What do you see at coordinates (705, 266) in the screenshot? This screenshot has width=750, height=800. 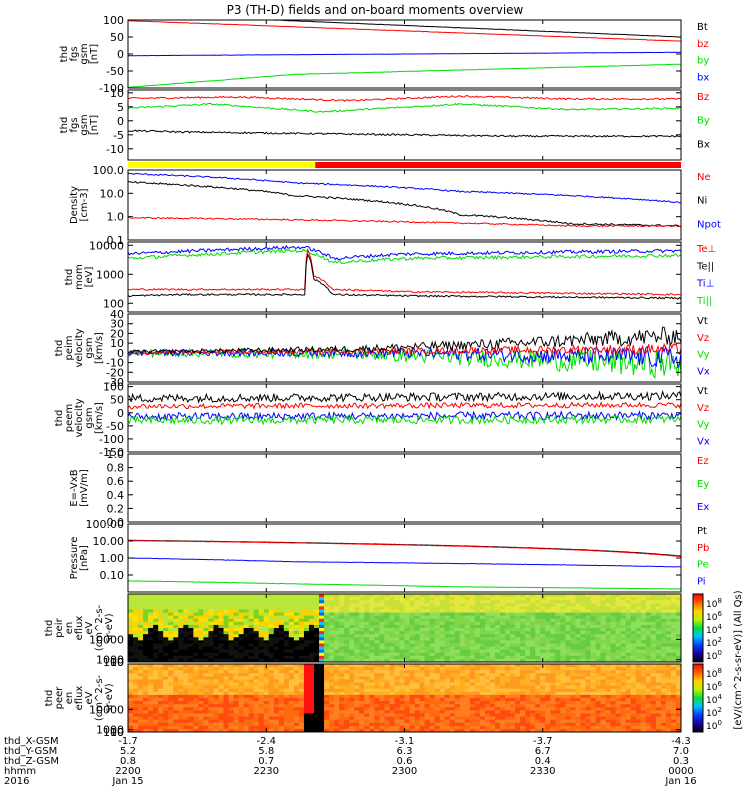 I see `legend-Te||: Te||` at bounding box center [705, 266].